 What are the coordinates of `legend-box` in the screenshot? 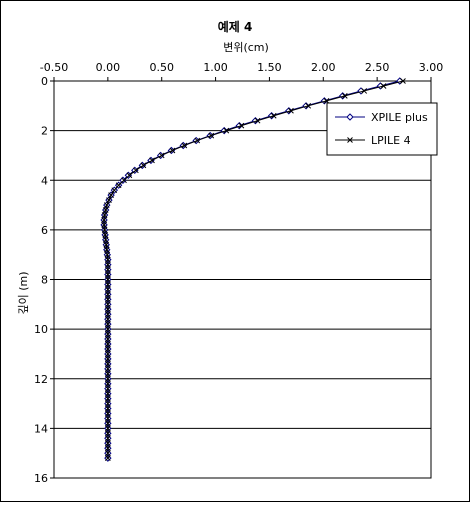 It's located at (382, 129).